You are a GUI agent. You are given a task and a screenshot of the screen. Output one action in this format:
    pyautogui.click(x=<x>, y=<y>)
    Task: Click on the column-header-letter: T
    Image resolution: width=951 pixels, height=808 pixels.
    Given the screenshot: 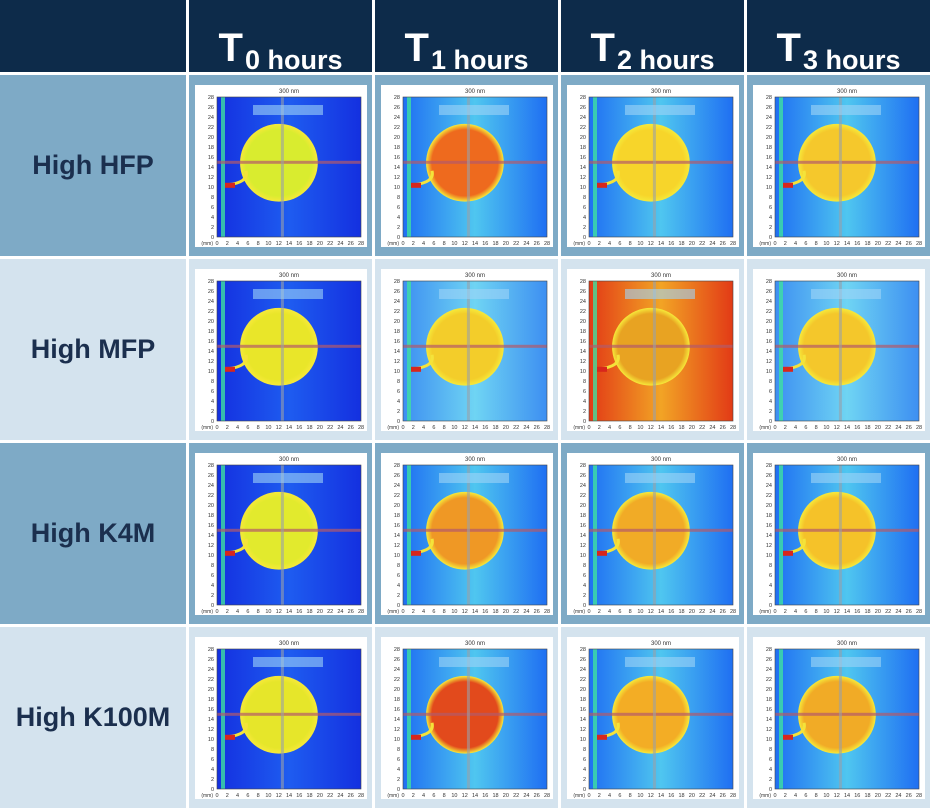 What is the action you would take?
    pyautogui.click(x=788, y=48)
    